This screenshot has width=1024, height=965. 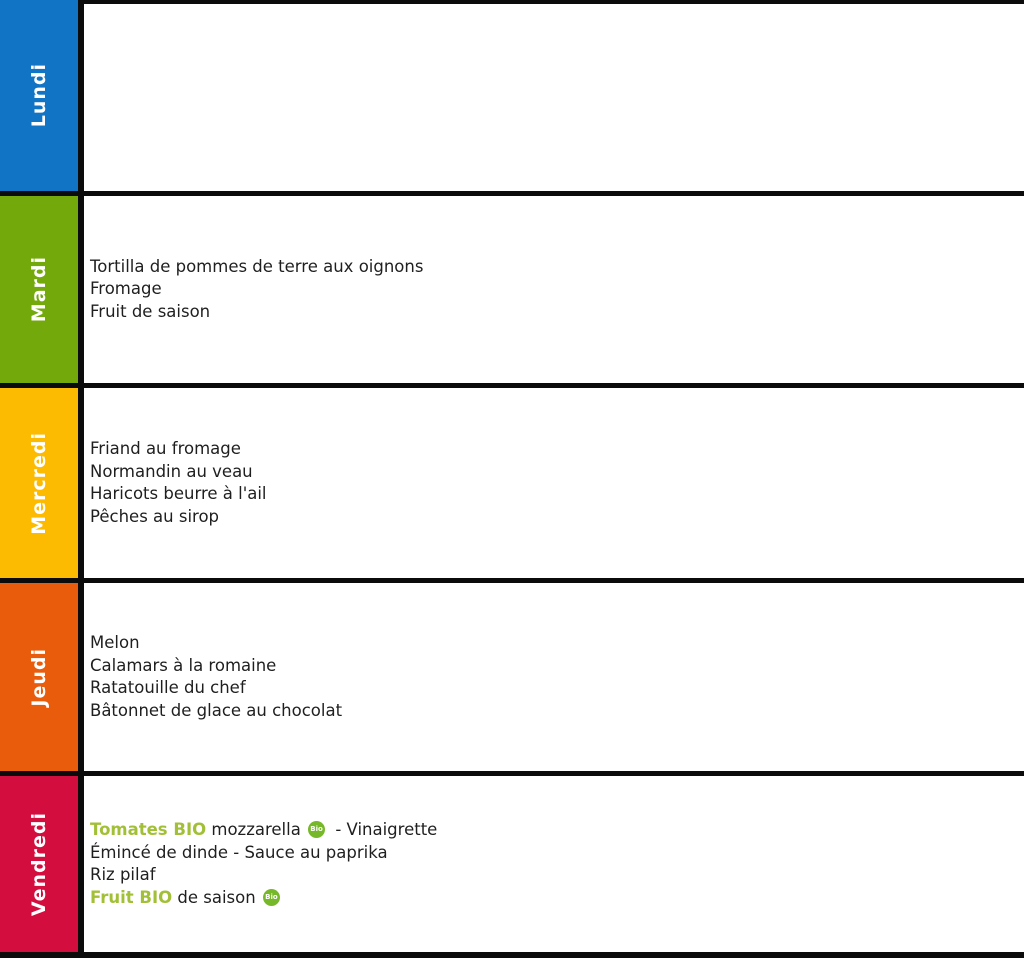 I want to click on menu-item-text: mozzarella, so click(x=256, y=829).